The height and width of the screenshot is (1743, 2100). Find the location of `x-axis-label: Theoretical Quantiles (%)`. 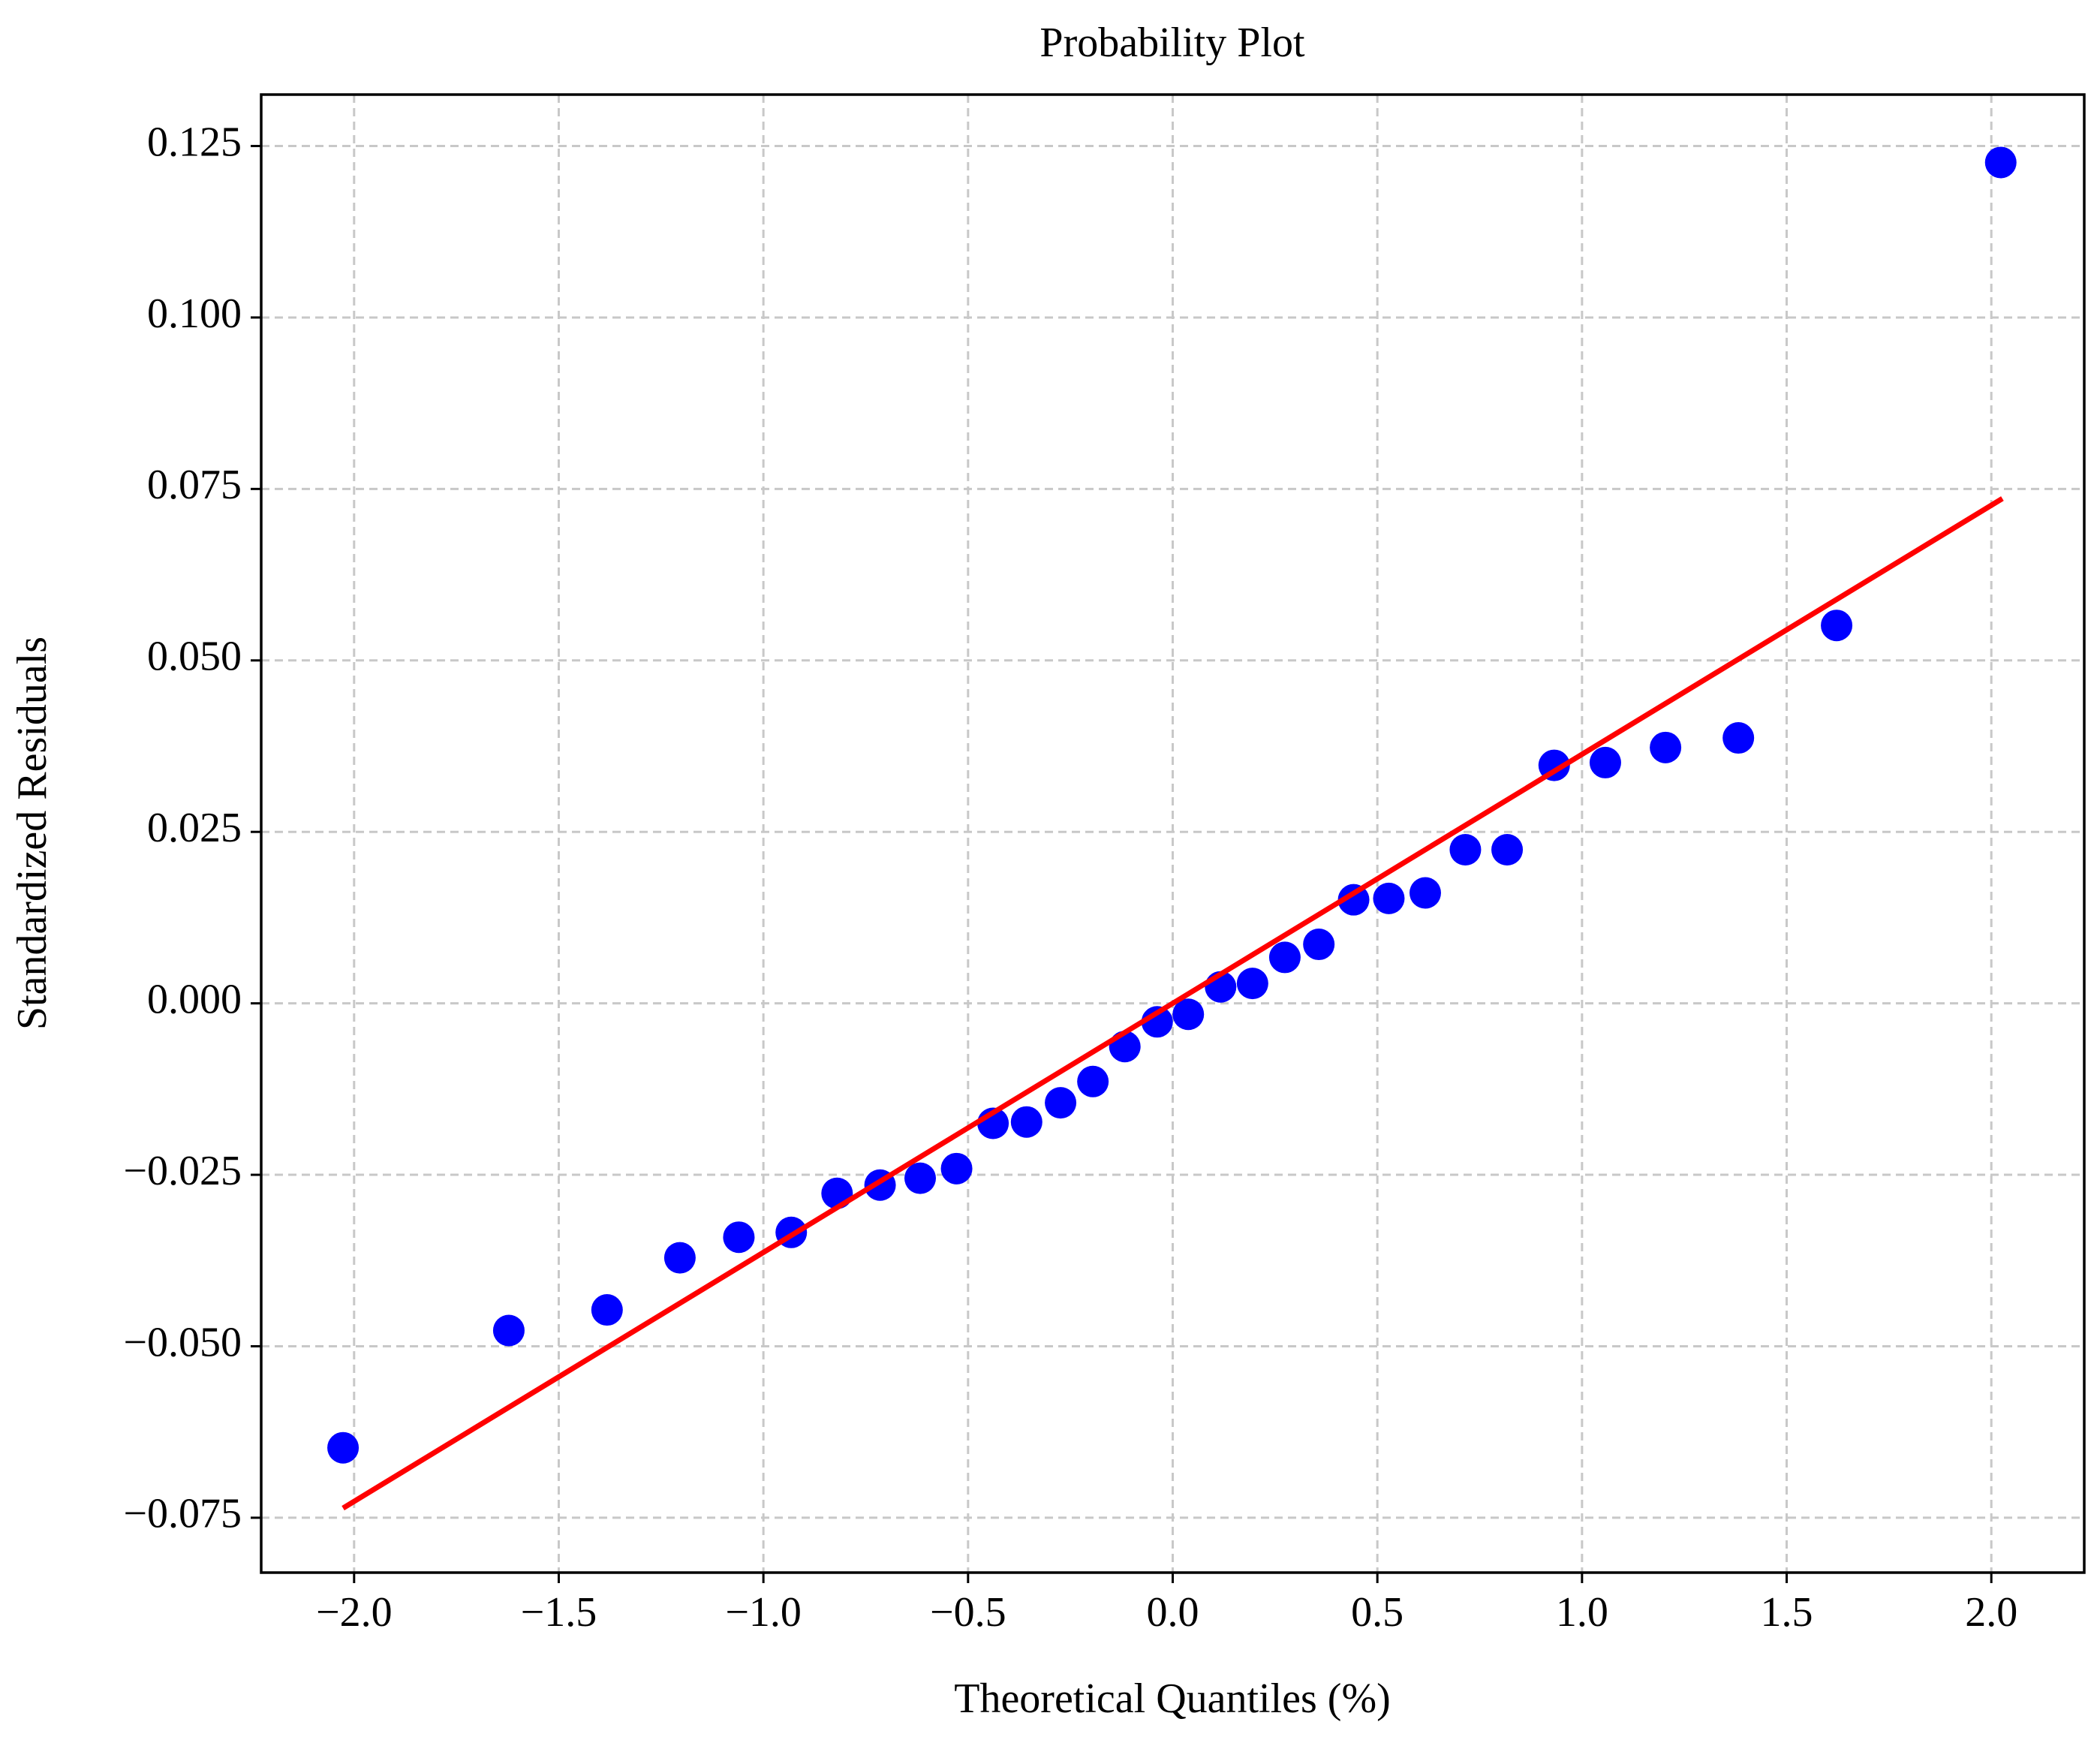

x-axis-label: Theoretical Quantiles (%) is located at coordinates (1172, 1698).